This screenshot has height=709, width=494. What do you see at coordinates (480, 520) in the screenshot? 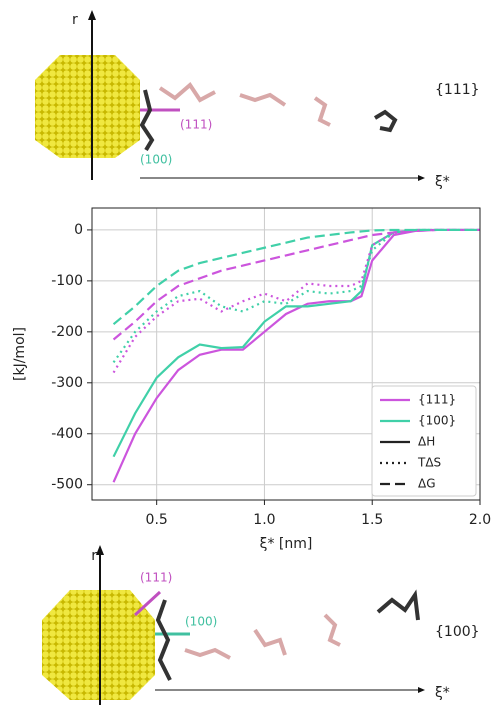
I see `x-tick-label: 2.0` at bounding box center [480, 520].